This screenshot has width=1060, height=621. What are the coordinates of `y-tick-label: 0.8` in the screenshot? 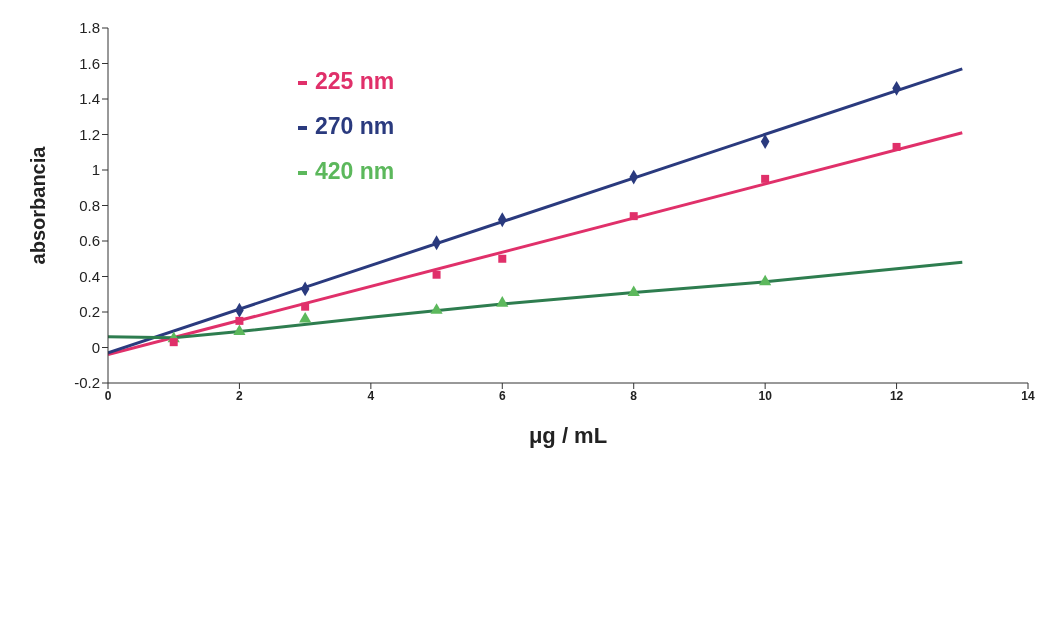 It's located at (89, 205).